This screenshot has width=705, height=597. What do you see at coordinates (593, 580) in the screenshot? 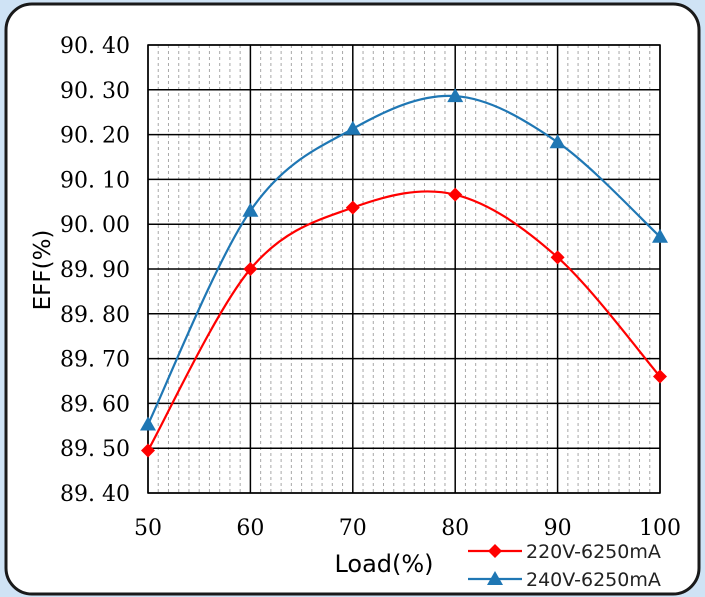
I see `legend-label: 240V-6250mA` at bounding box center [593, 580].